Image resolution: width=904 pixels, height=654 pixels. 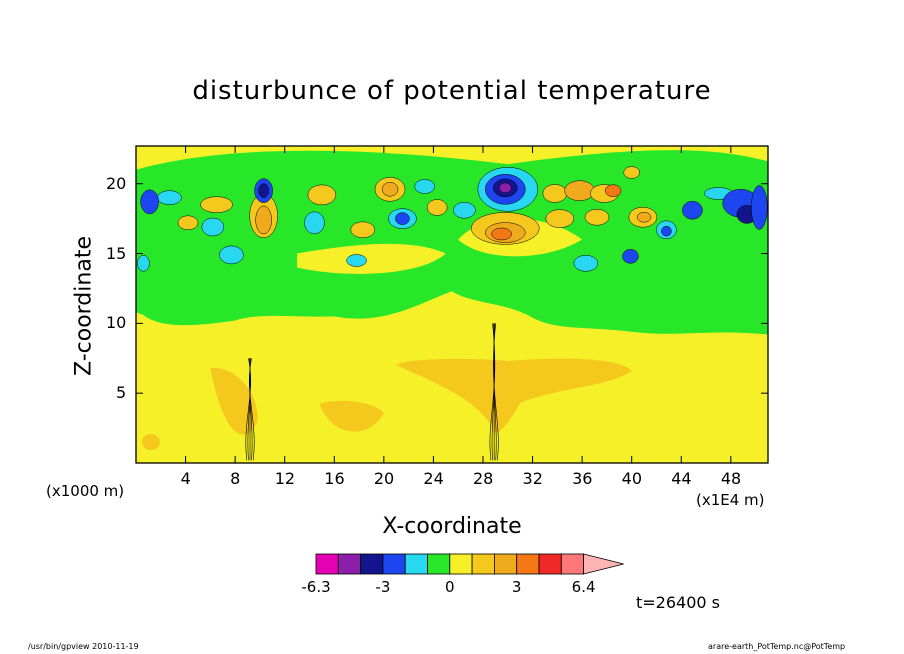 I want to click on x-tick-label: 36, so click(x=582, y=478).